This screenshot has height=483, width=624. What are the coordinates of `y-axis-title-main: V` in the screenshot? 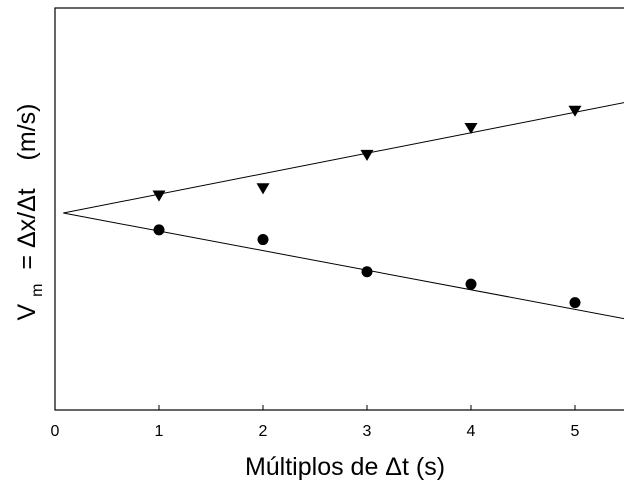 It's located at (27, 311).